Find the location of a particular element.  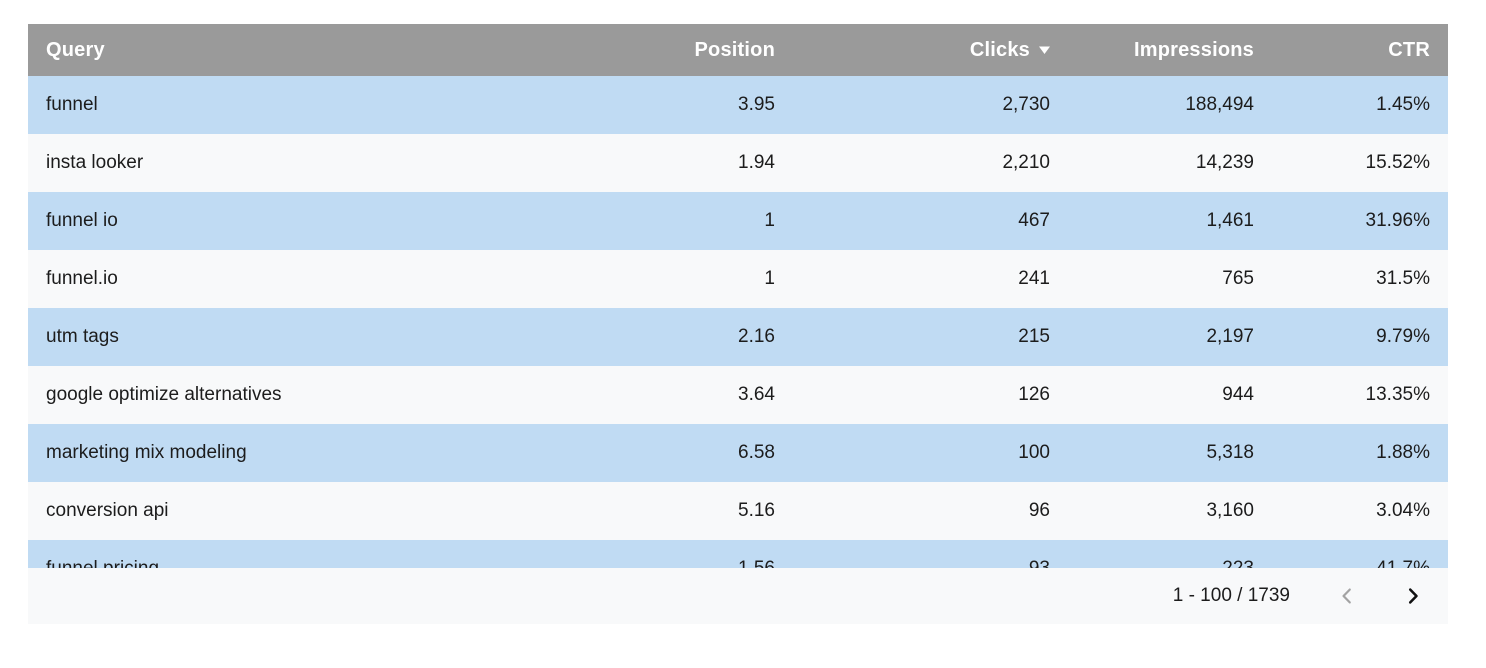

column-header-impressions: Impressions is located at coordinates (1193, 49).